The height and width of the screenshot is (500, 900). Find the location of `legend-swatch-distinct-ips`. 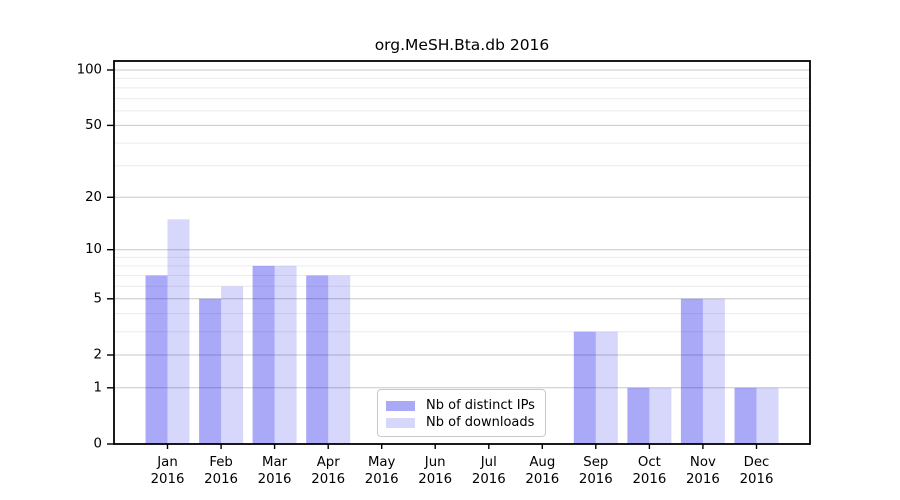

legend-swatch-distinct-ips is located at coordinates (400, 405).